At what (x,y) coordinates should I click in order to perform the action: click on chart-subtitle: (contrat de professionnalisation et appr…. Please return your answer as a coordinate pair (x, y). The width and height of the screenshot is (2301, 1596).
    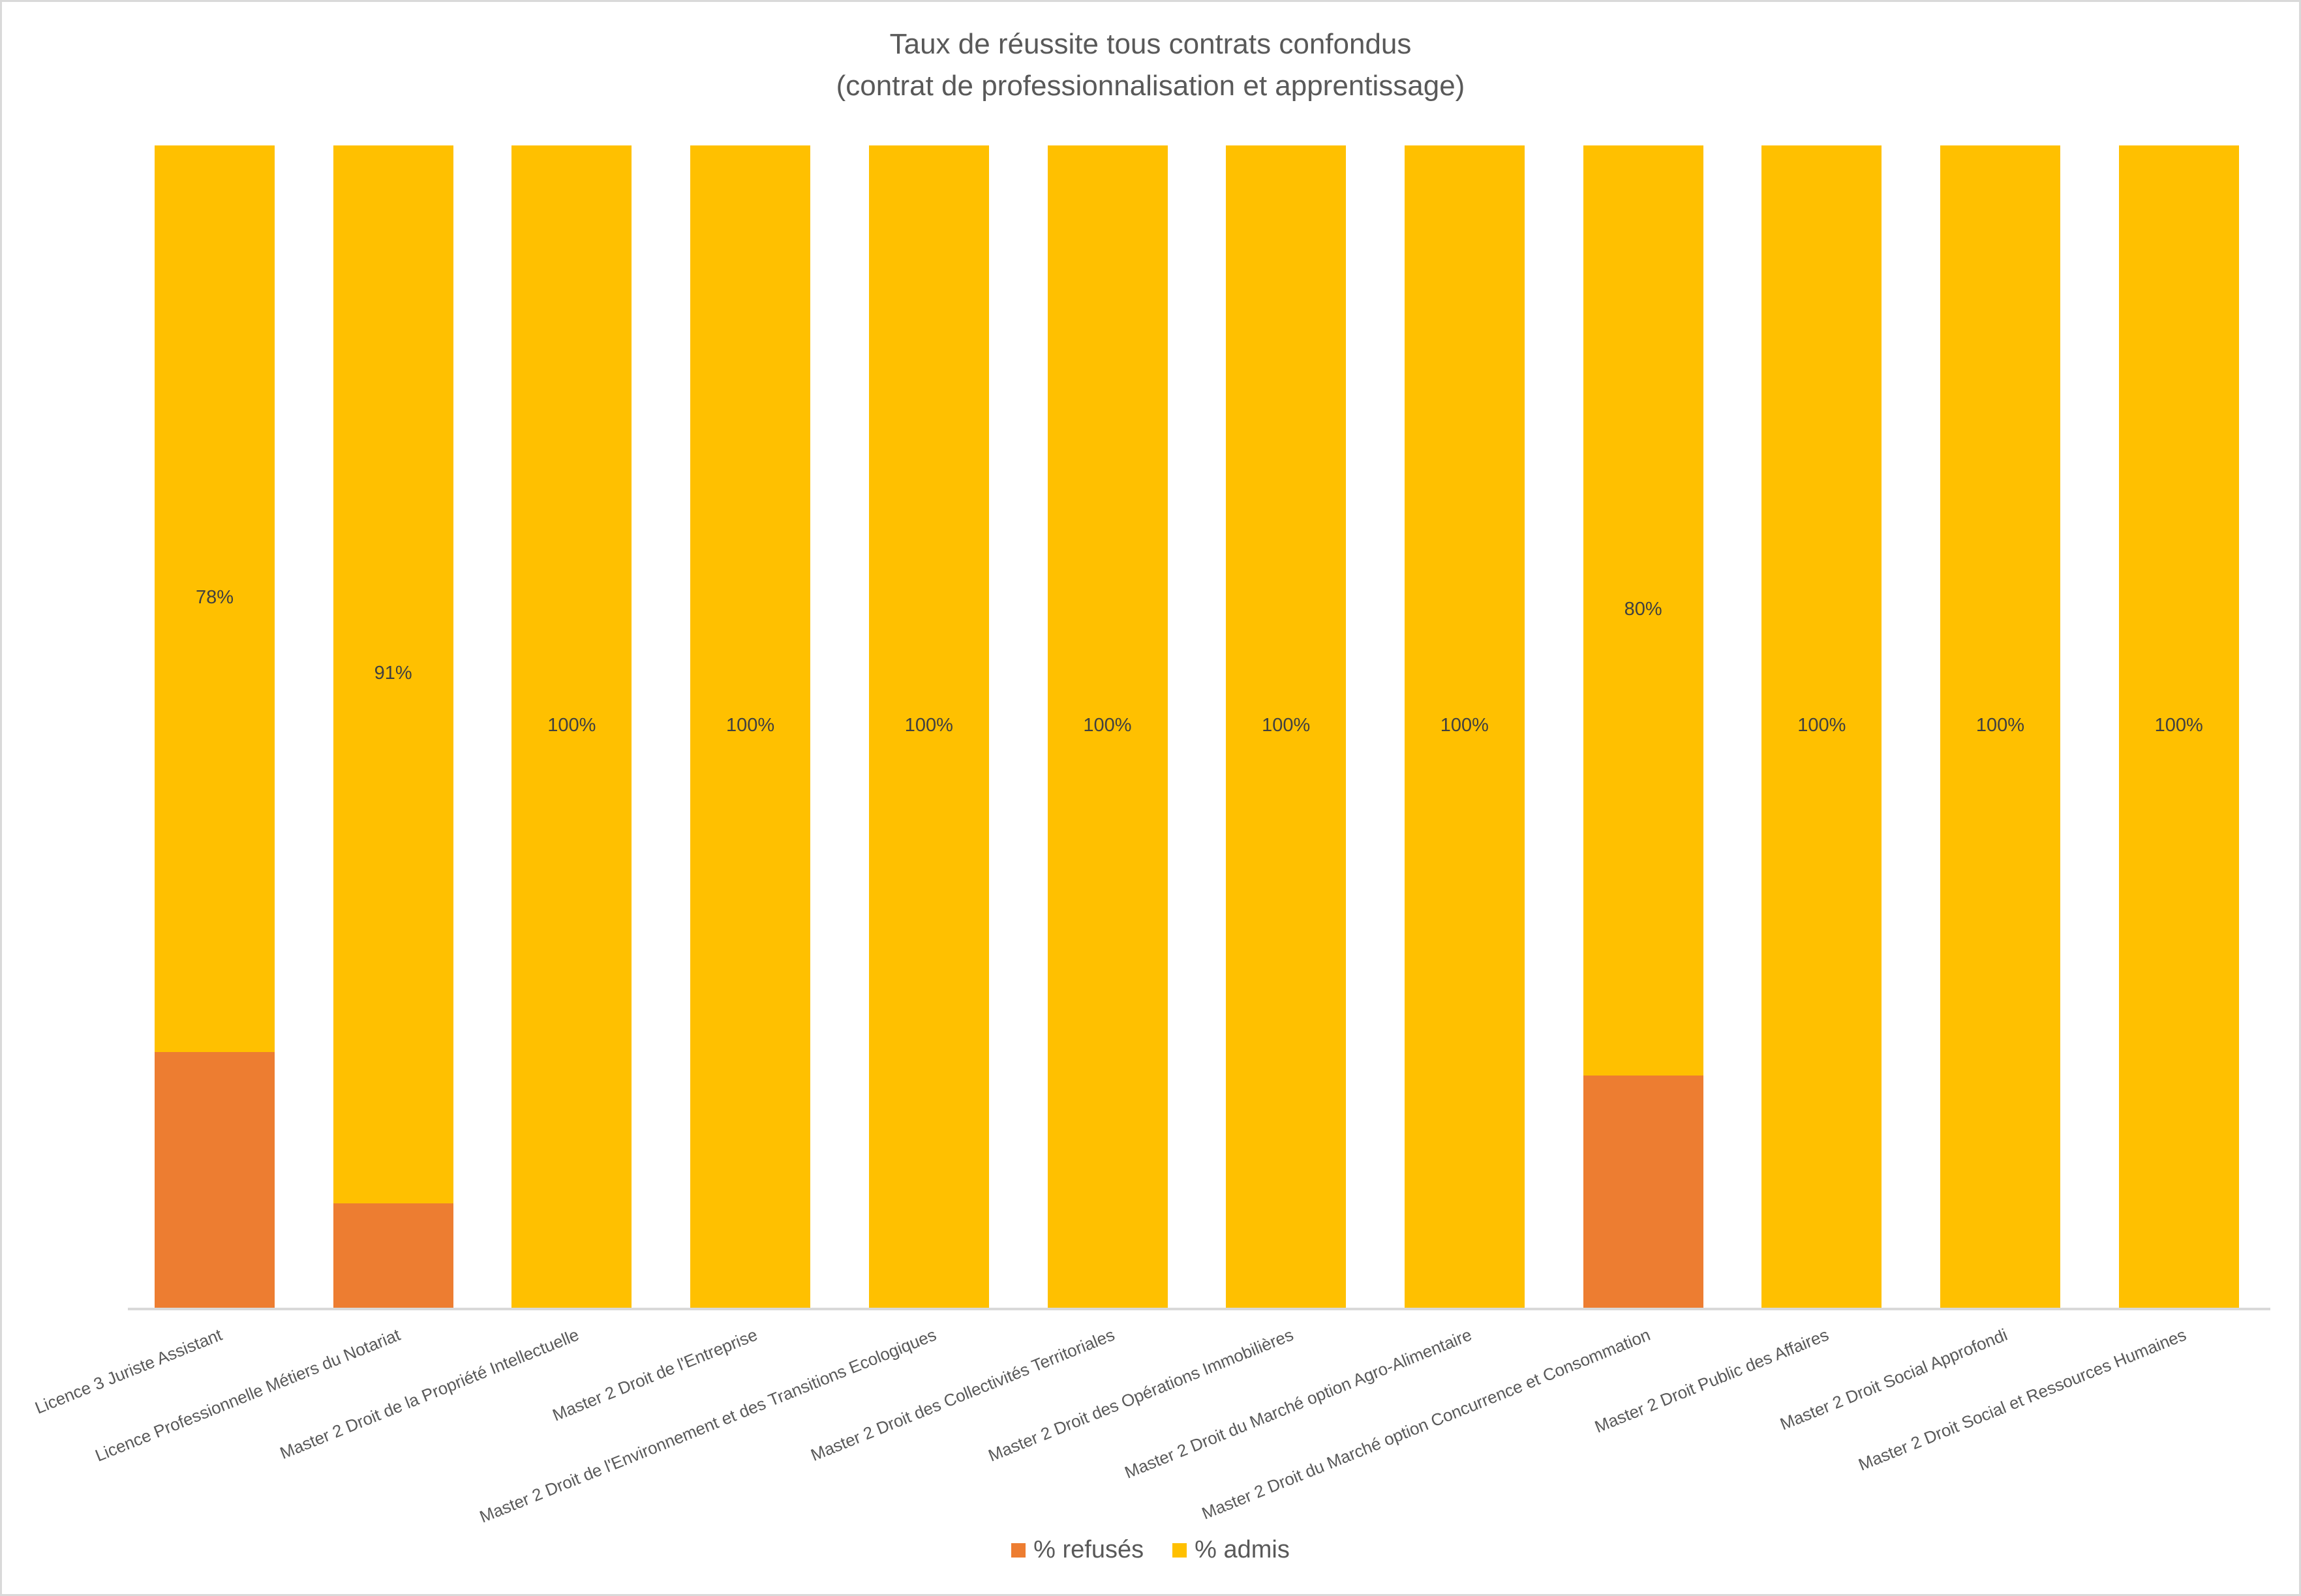
    Looking at the image, I should click on (1150, 86).